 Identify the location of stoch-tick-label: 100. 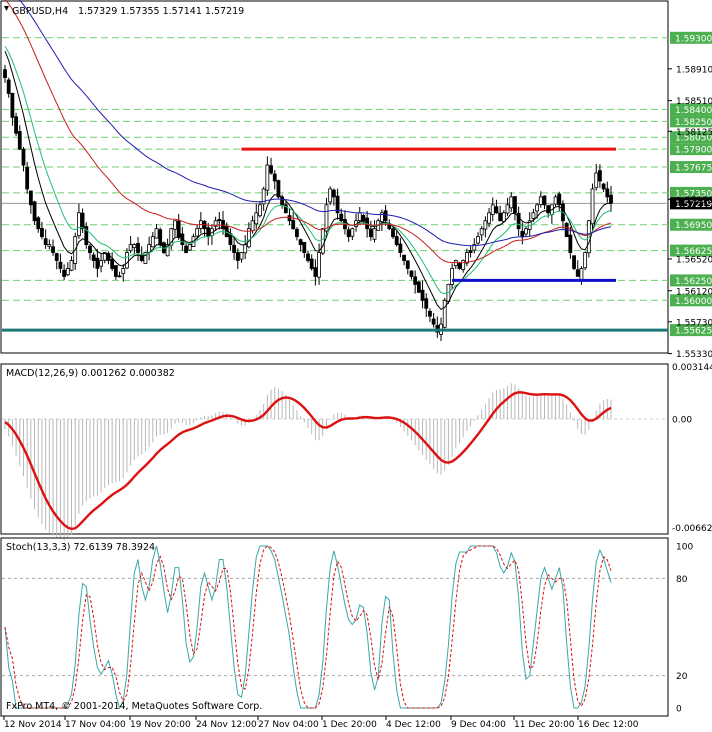
(684, 548).